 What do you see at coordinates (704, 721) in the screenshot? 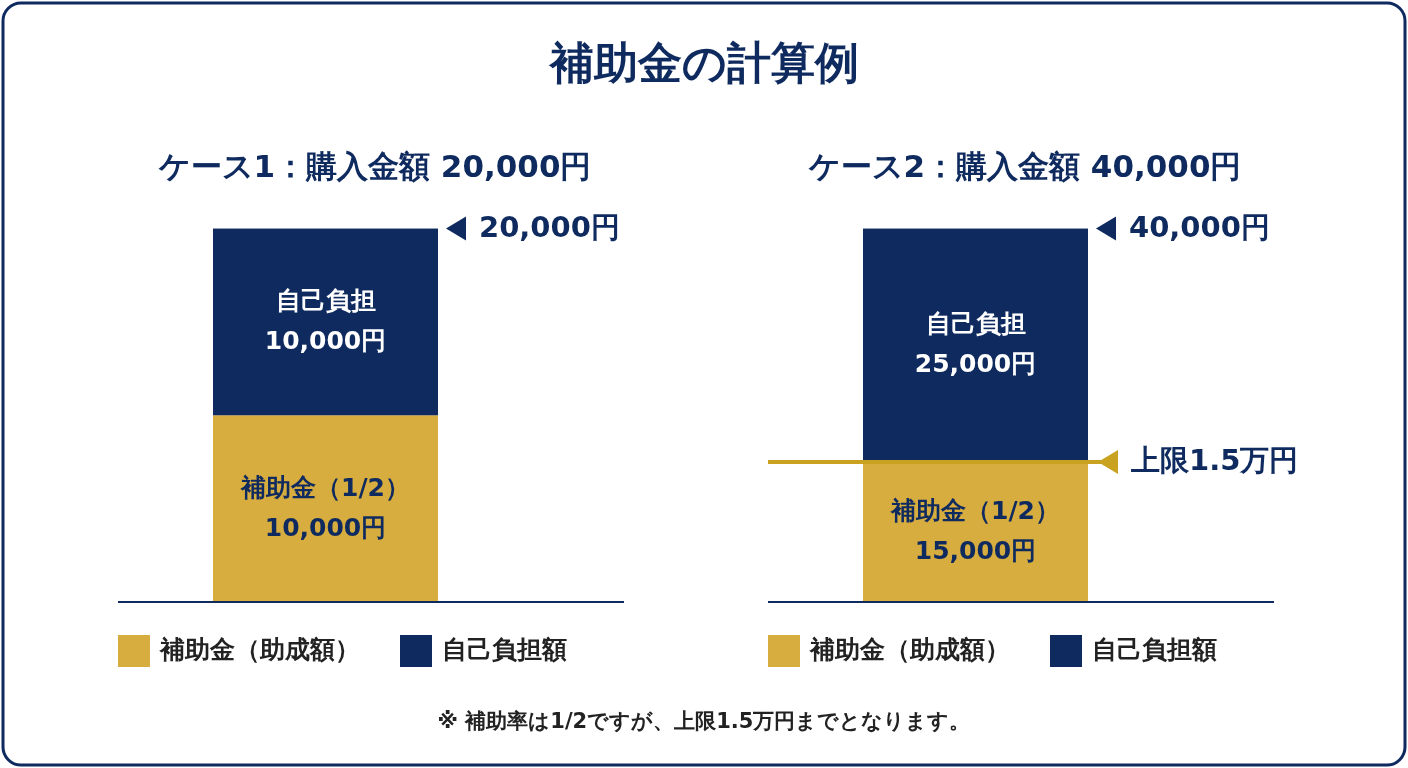
I see `text: ※ 補助率は1/2ですが、上限1.5万円までとなります。` at bounding box center [704, 721].